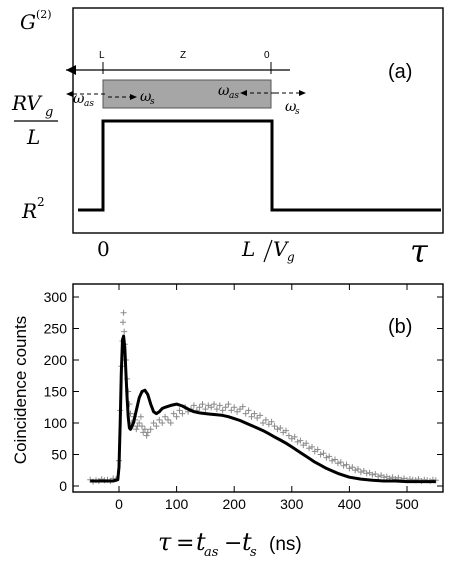 This screenshot has height=566, width=457. I want to click on panel-a-xtick-0: 0, so click(103, 249).